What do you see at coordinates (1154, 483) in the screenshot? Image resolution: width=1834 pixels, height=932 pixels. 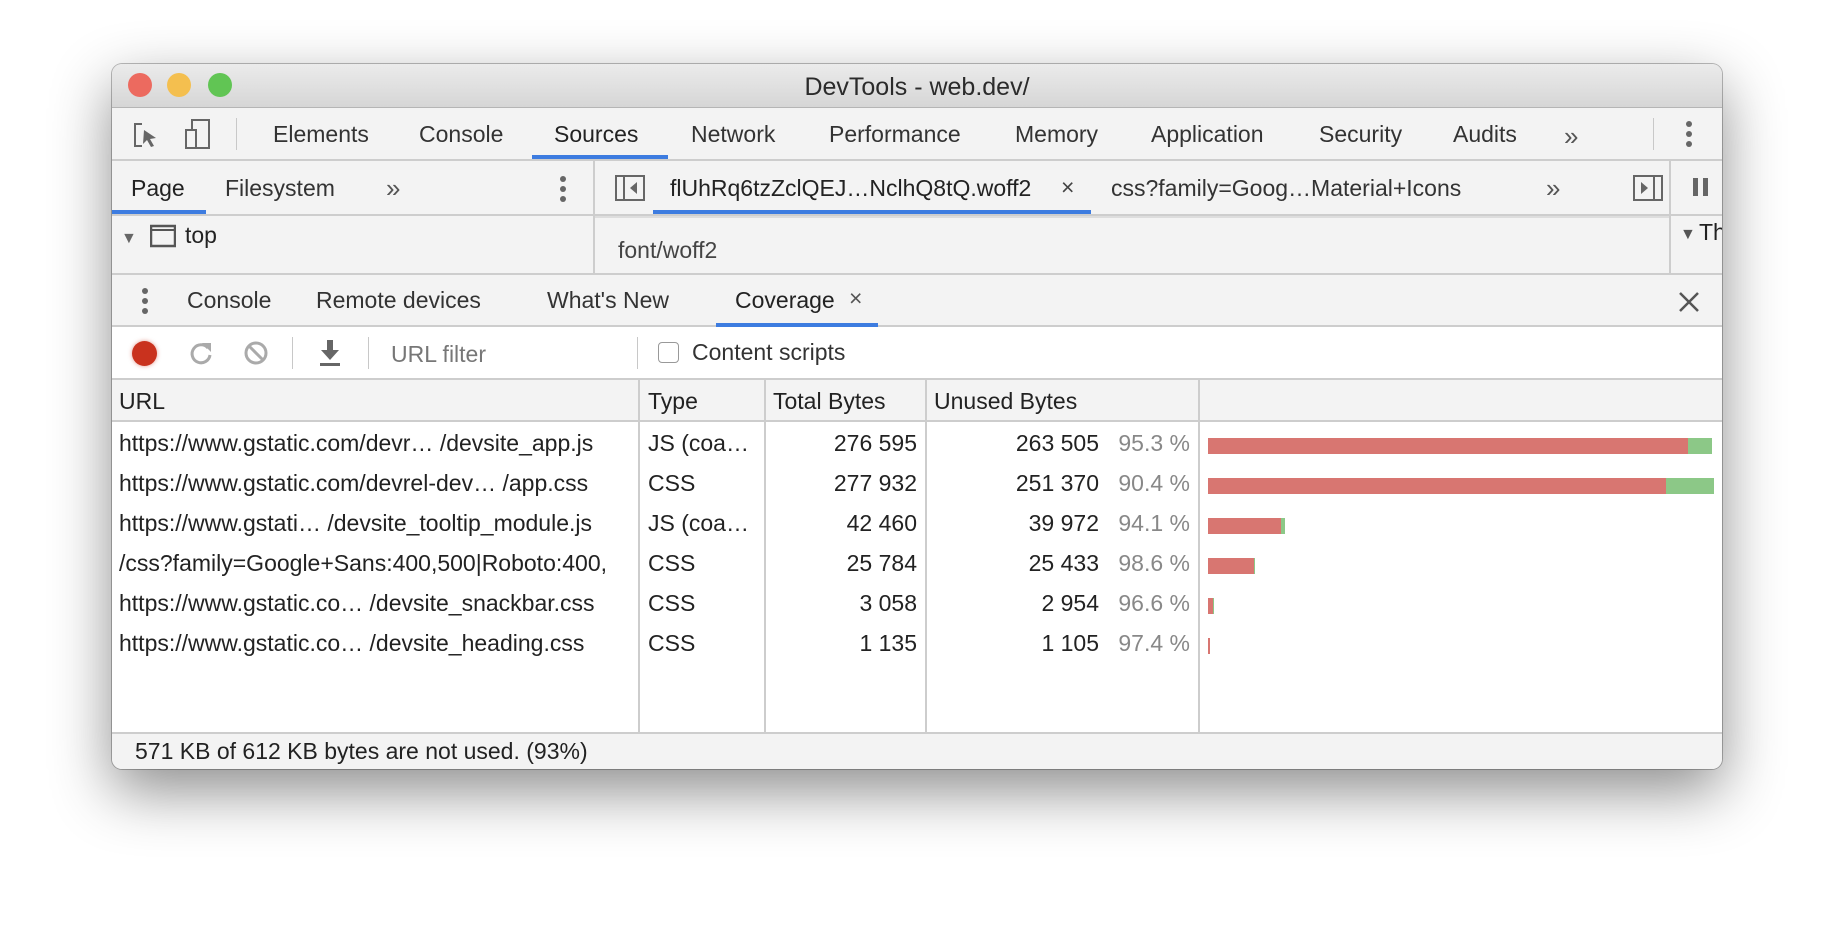 I see `unused-percent-cell: 90.4 %` at bounding box center [1154, 483].